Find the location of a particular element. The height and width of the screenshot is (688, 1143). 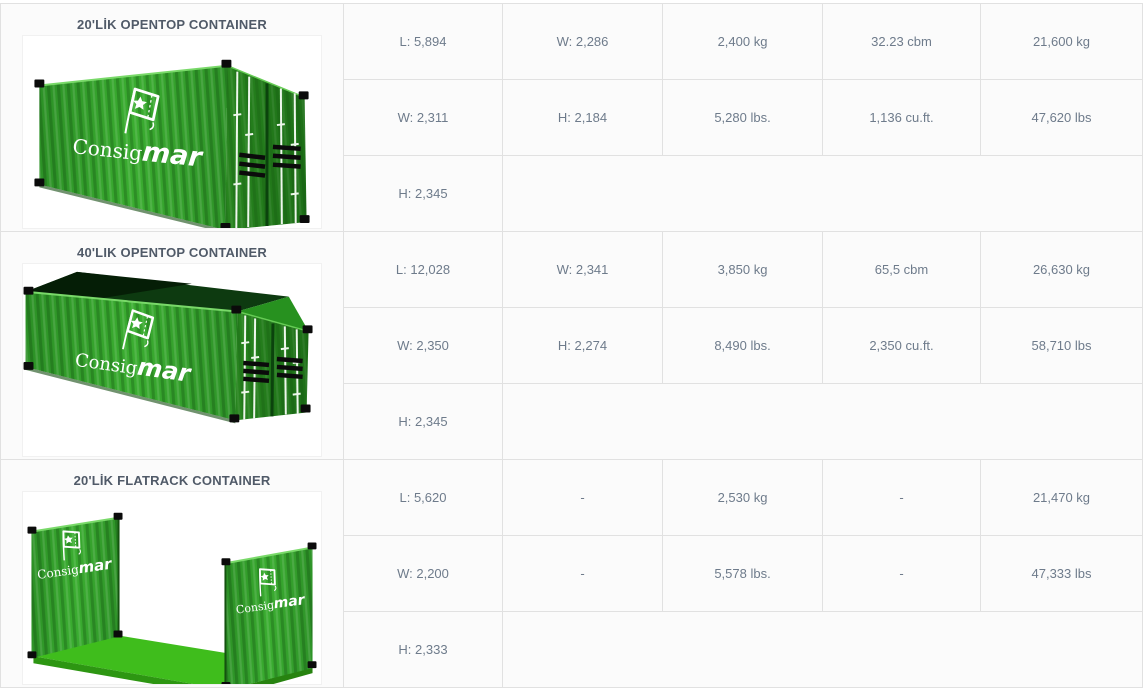

opentop-20-image: Consigmar is located at coordinates (172, 131).